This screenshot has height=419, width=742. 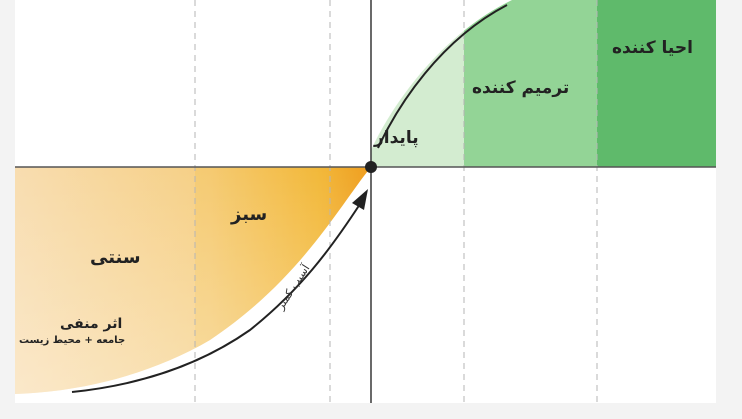 I want to click on label-restorative: ترمیم کننده, so click(x=521, y=88).